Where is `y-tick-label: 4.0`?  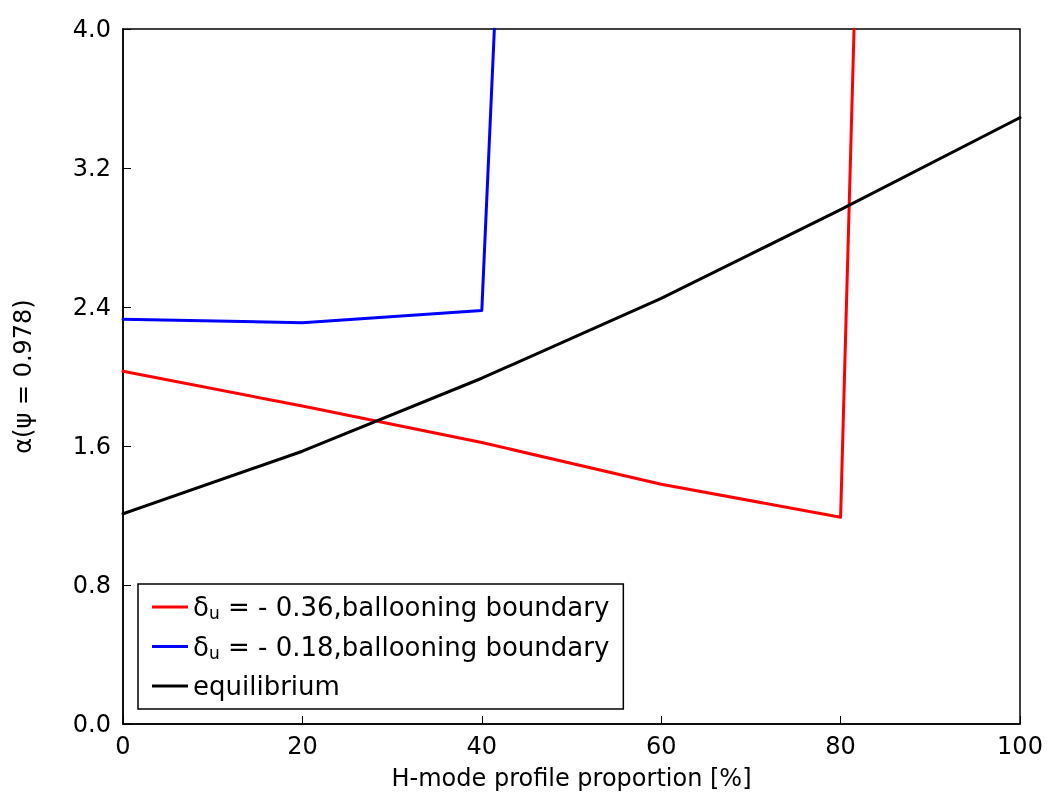
y-tick-label: 4.0 is located at coordinates (91, 29).